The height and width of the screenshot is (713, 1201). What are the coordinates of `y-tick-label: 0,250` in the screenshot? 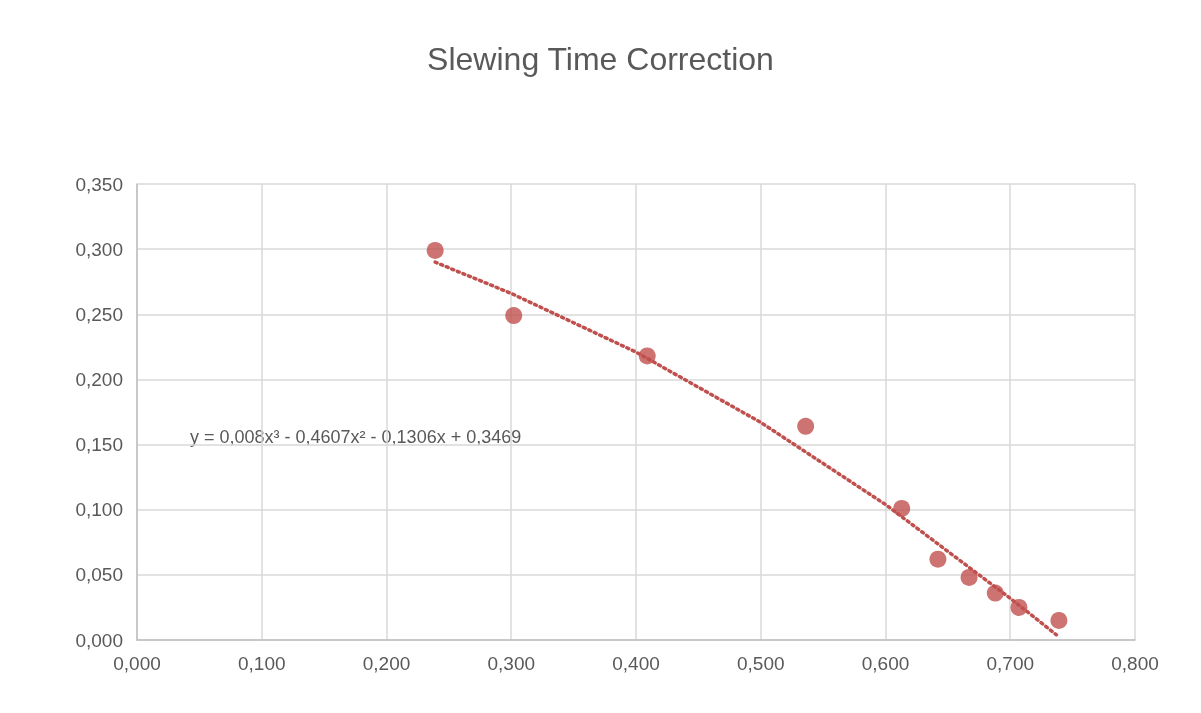 It's located at (99, 314).